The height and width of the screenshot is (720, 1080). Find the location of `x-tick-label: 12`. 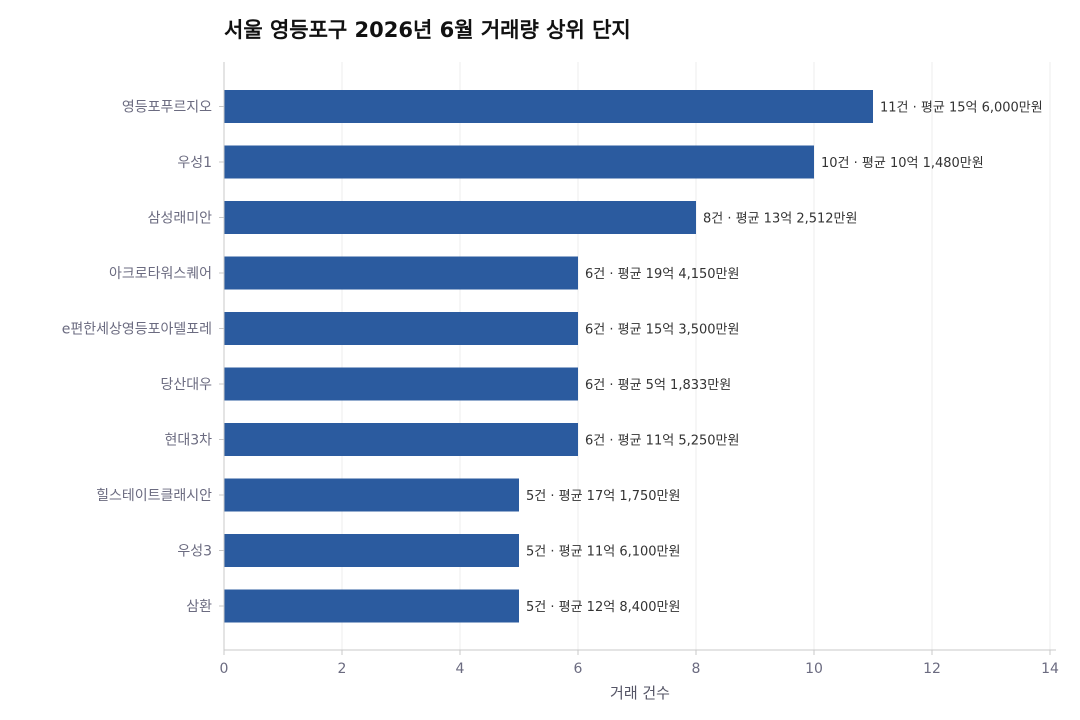

x-tick-label: 12 is located at coordinates (932, 669).